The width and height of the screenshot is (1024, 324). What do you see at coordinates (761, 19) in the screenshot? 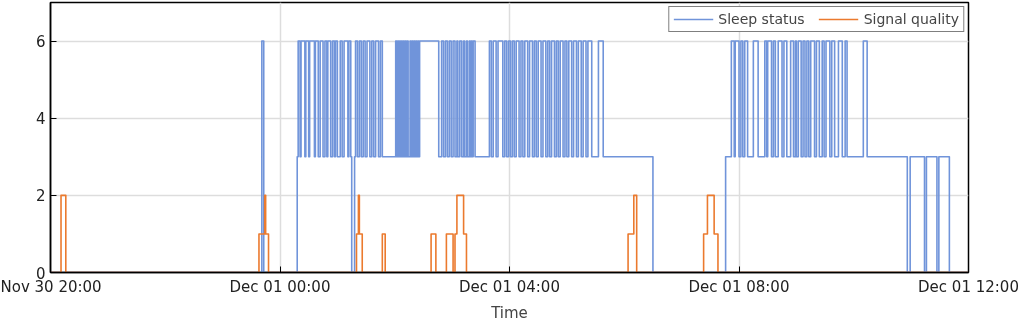
I see `legend-label: Sleep status` at bounding box center [761, 19].